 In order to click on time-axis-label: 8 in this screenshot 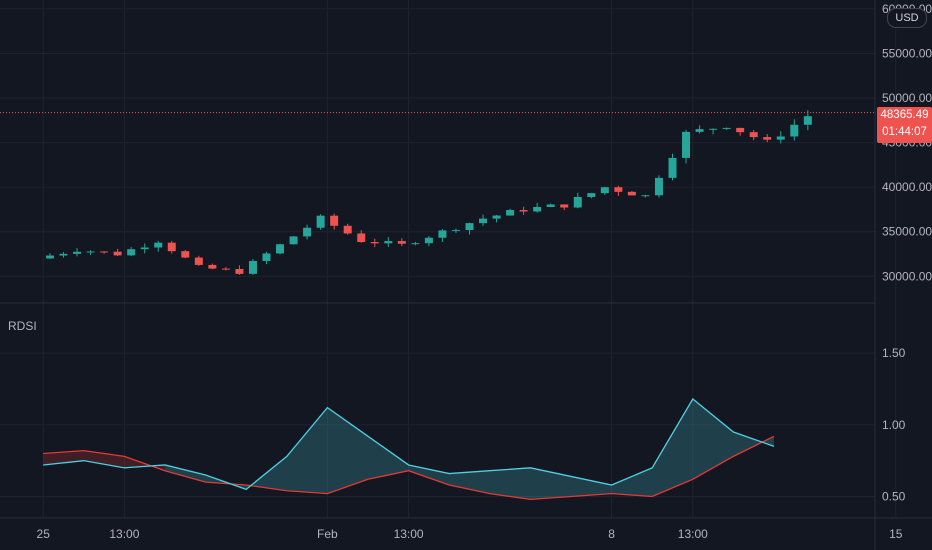, I will do `click(611, 534)`.